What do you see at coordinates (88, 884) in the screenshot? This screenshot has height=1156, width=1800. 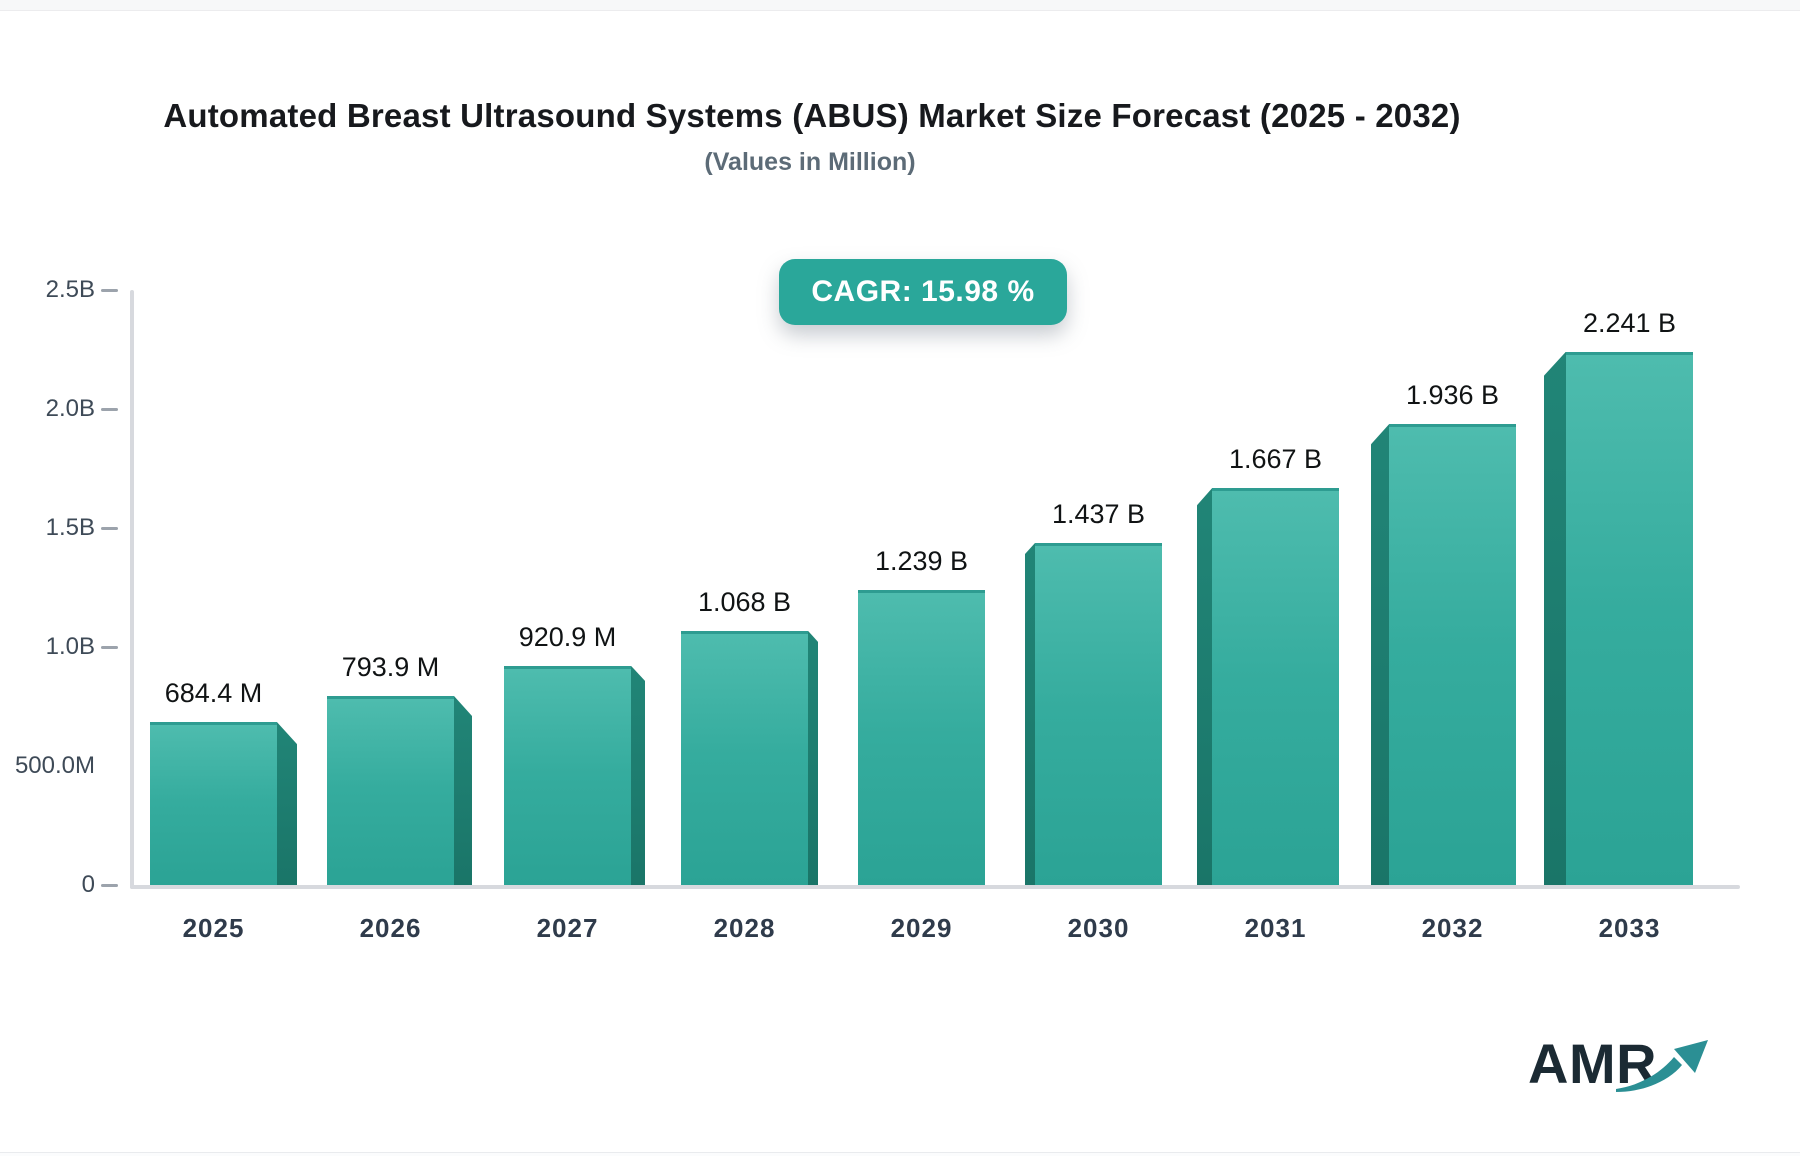 I see `y-tick-label: 0` at bounding box center [88, 884].